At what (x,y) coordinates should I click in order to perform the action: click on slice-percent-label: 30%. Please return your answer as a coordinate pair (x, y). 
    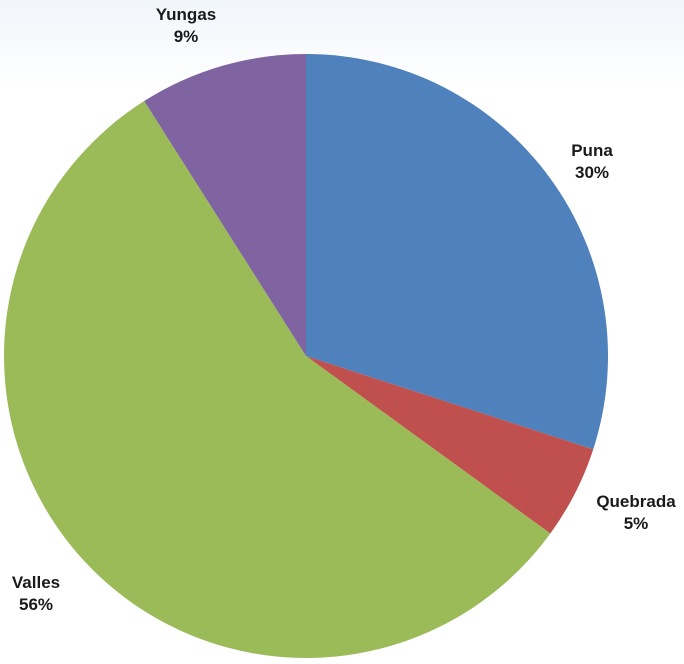
    Looking at the image, I should click on (592, 172).